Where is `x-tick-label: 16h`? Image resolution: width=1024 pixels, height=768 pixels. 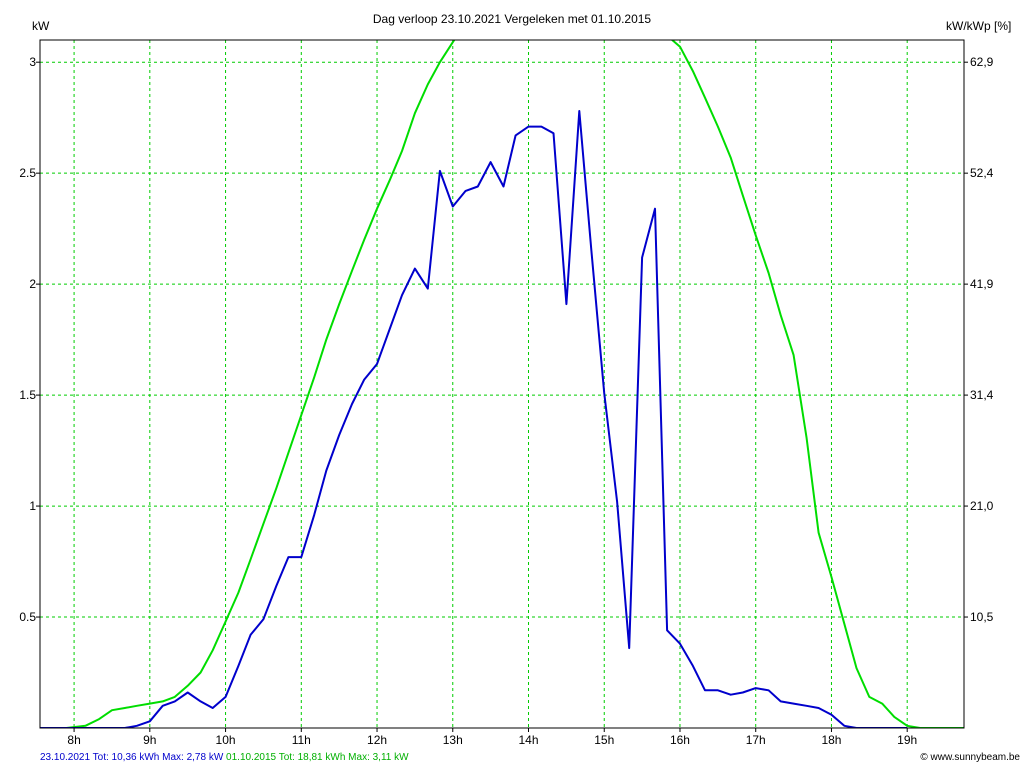 x-tick-label: 16h is located at coordinates (680, 740).